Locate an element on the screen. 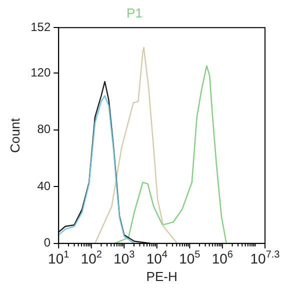  x-axis-title: PE-H is located at coordinates (162, 276).